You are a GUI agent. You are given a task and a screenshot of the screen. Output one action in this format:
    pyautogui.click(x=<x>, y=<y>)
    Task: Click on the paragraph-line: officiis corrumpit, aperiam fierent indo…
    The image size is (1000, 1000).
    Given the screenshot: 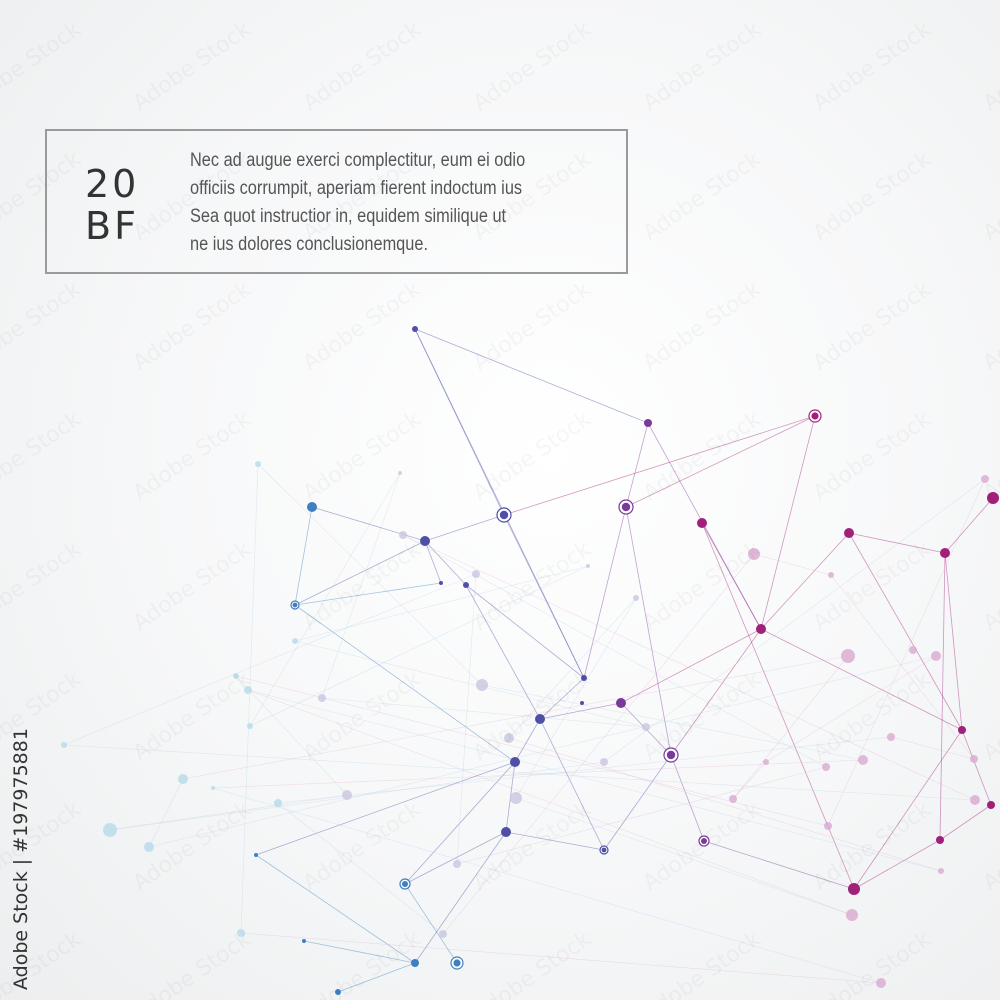 What is the action you would take?
    pyautogui.click(x=356, y=188)
    